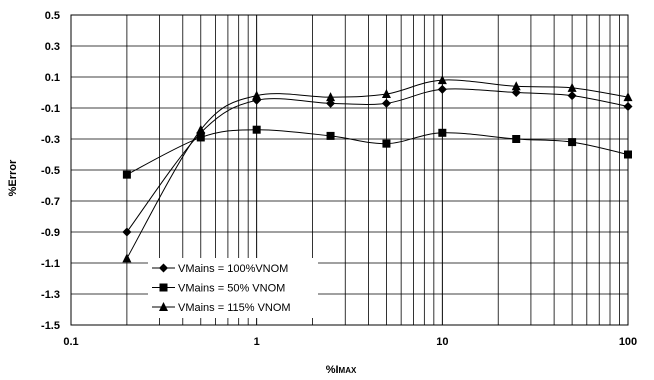 This screenshot has width=654, height=380. I want to click on y-tick-label: -1.5, so click(50, 326).